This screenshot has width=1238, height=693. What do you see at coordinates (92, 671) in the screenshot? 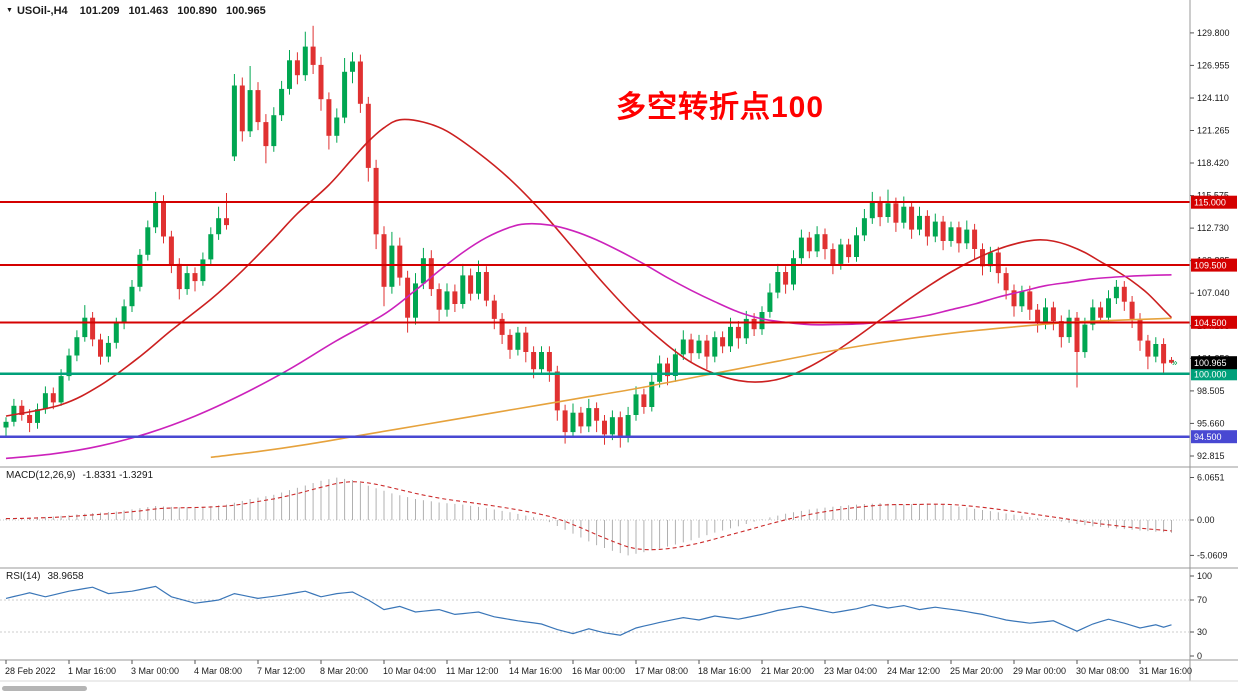
I see `time-tick-label: 1 Mar 16:00` at bounding box center [92, 671].